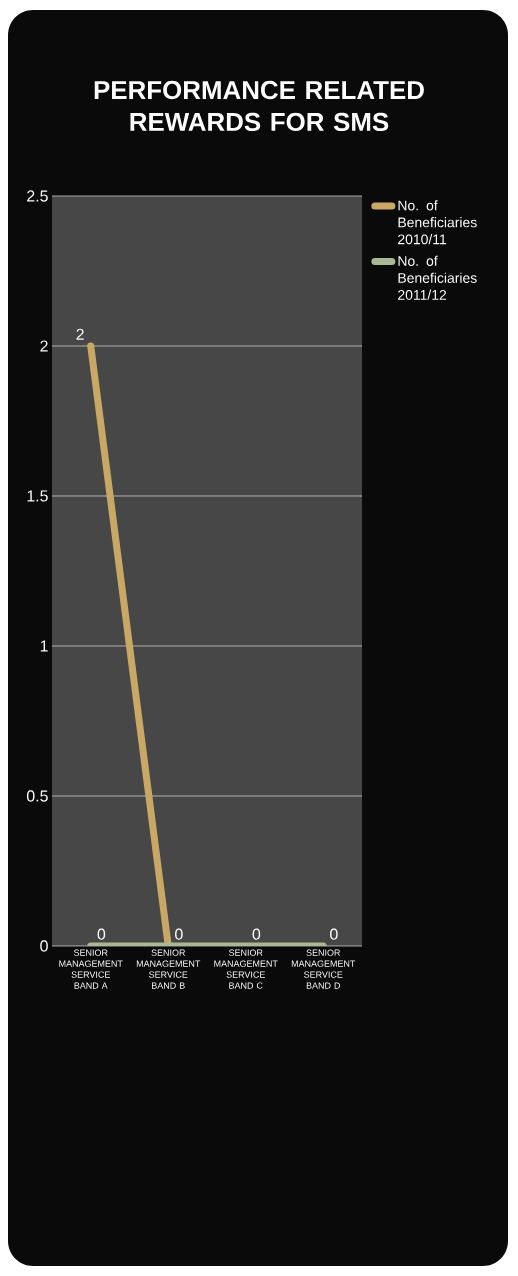 This screenshot has height=1276, width=518. What do you see at coordinates (437, 277) in the screenshot?
I see `legend-label: No. of Beneficiaries 2011/12` at bounding box center [437, 277].